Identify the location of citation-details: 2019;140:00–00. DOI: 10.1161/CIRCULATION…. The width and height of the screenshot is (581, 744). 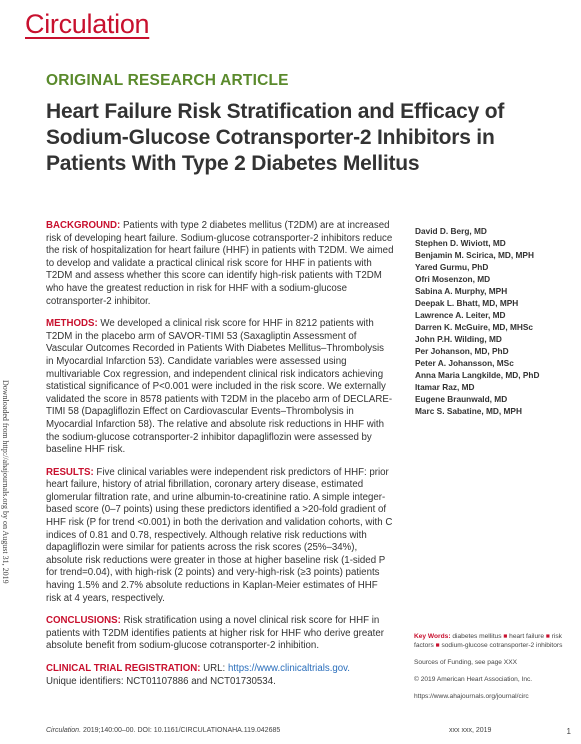
(181, 730).